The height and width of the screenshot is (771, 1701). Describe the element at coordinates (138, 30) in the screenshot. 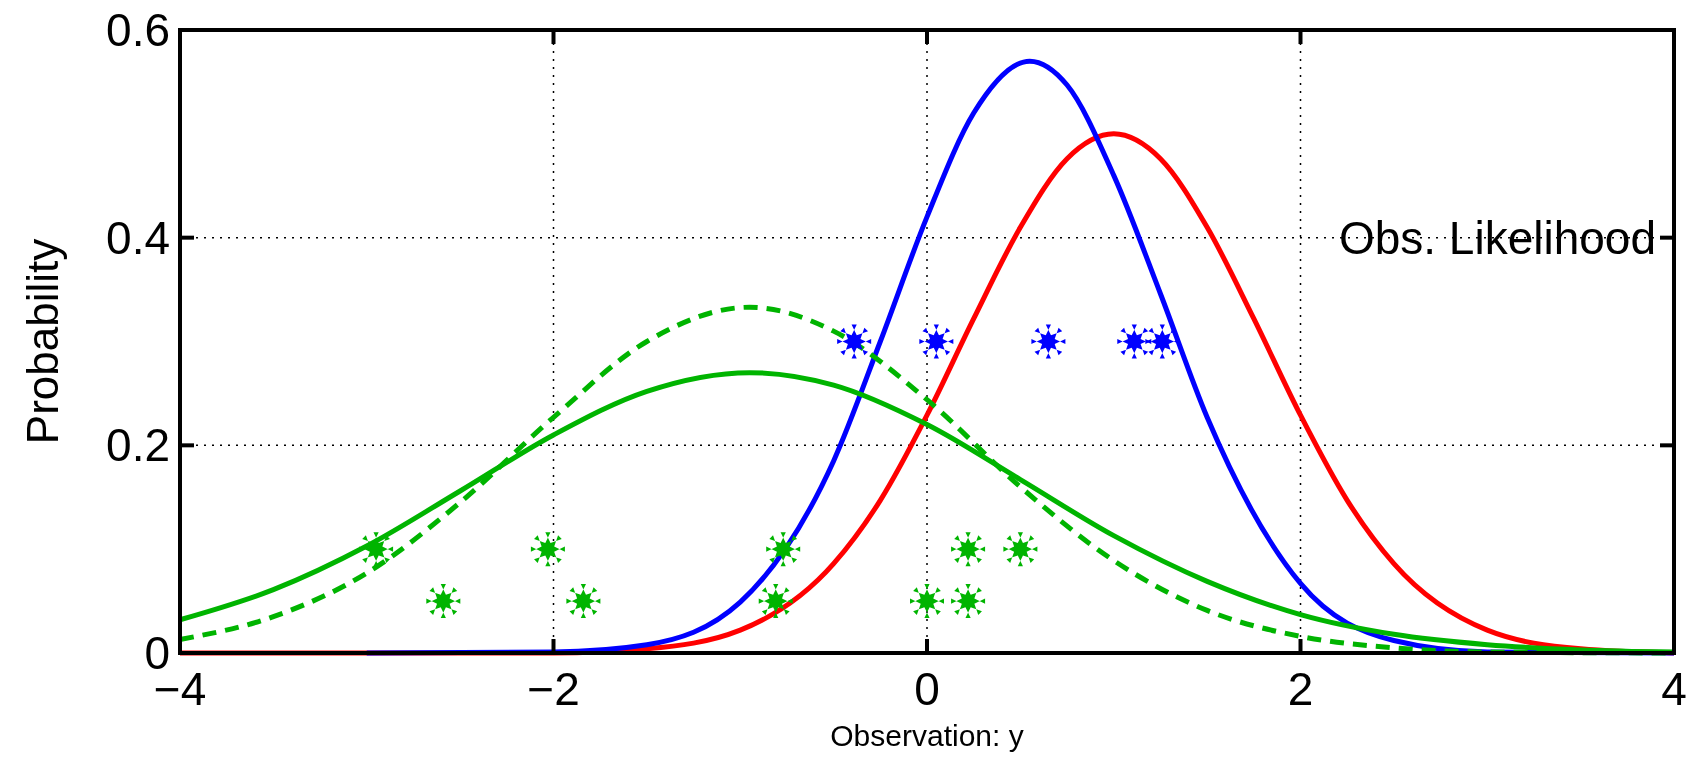

I see `y-tick-label: 0.6` at that location.